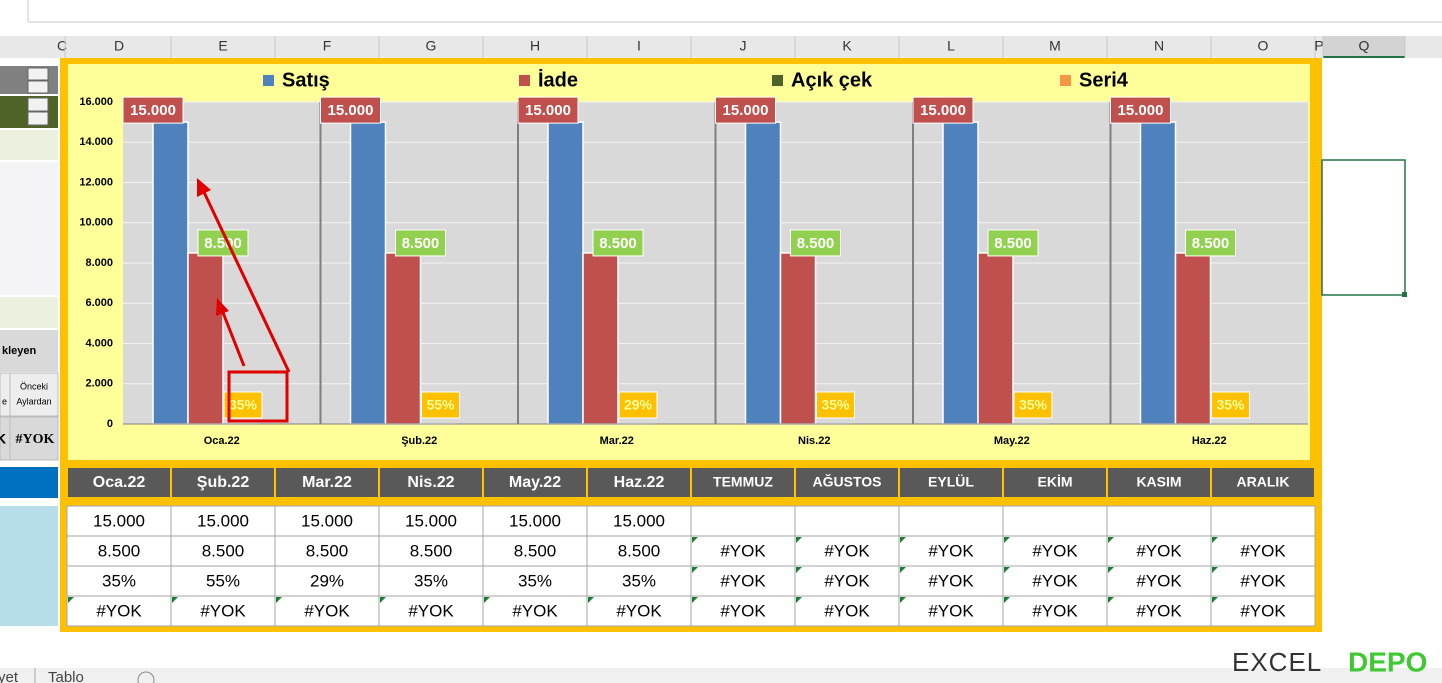  What do you see at coordinates (258, 396) in the screenshot?
I see `highlight-box` at bounding box center [258, 396].